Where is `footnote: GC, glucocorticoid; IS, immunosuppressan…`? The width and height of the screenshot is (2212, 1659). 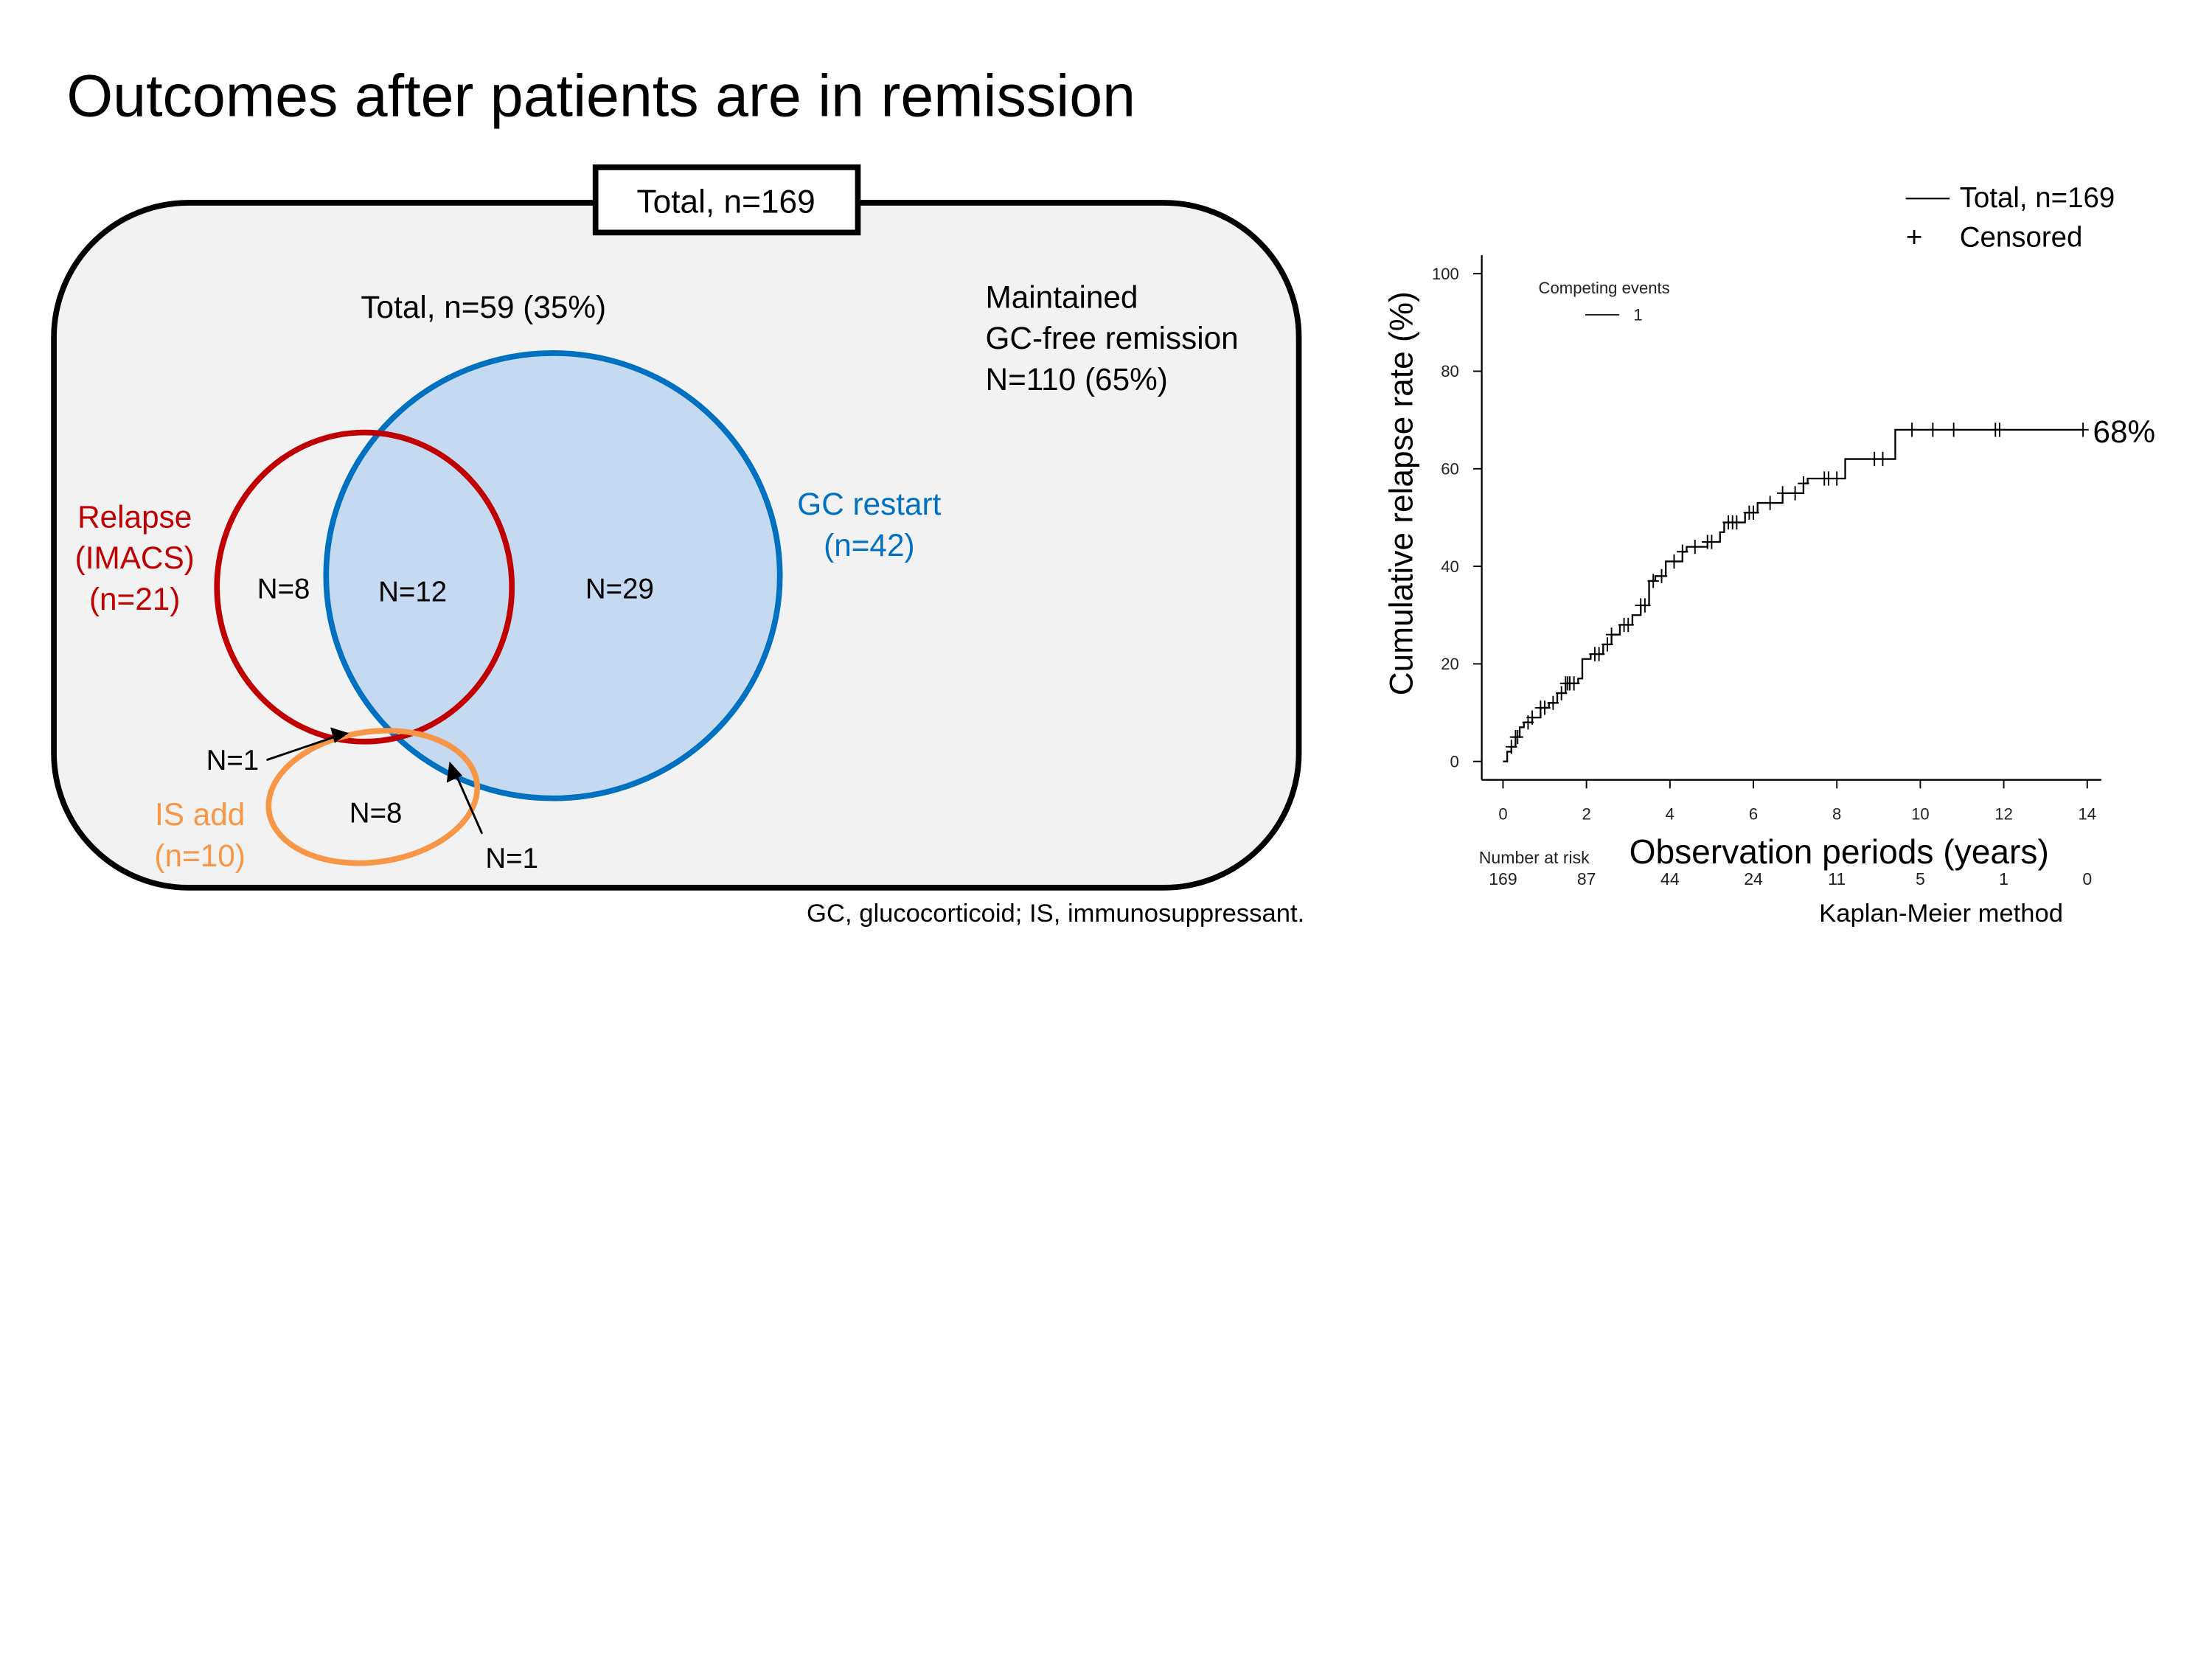 footnote: GC, glucocorticoid; IS, immunosuppressan… is located at coordinates (1055, 914).